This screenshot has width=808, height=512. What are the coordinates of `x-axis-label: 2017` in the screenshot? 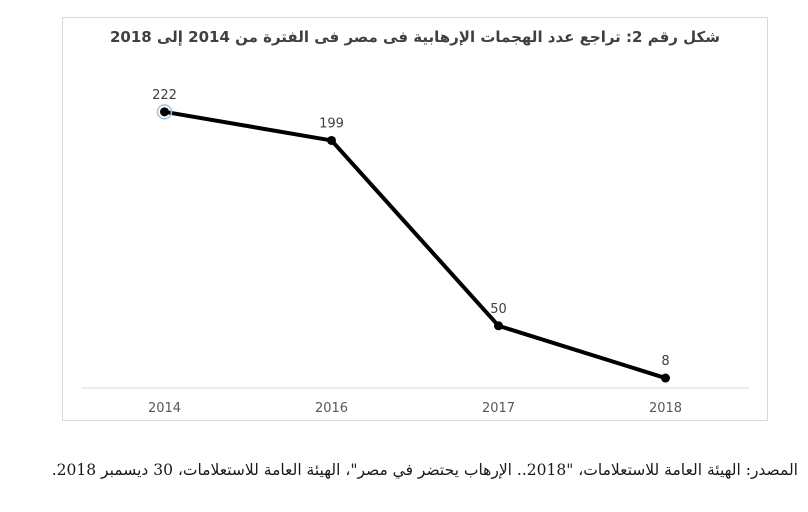 It's located at (498, 408).